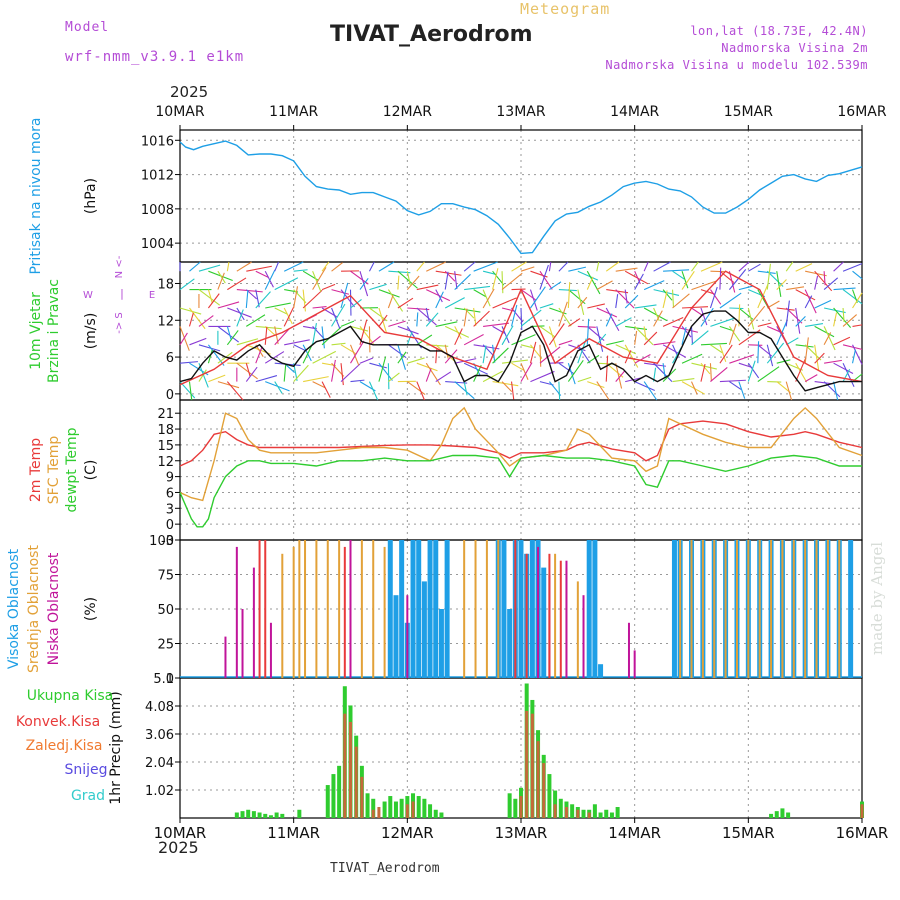 This screenshot has height=900, width=900. I want to click on x-tick-label-bottom: 16MAR, so click(862, 833).